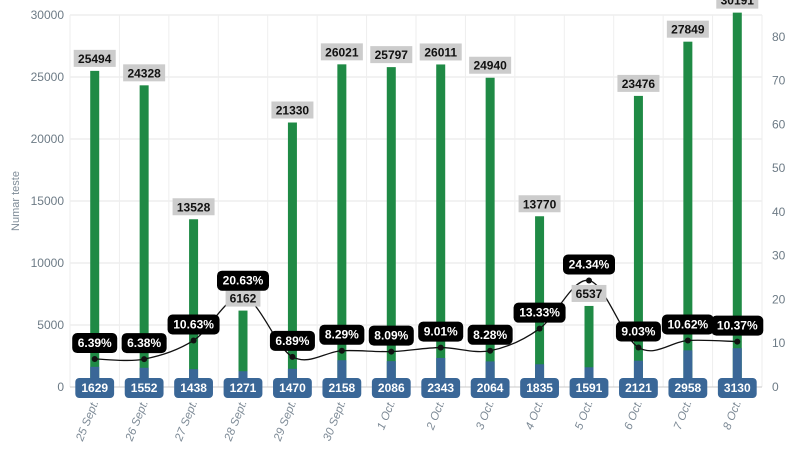  I want to click on y-tick-label-right: 70, so click(779, 81).